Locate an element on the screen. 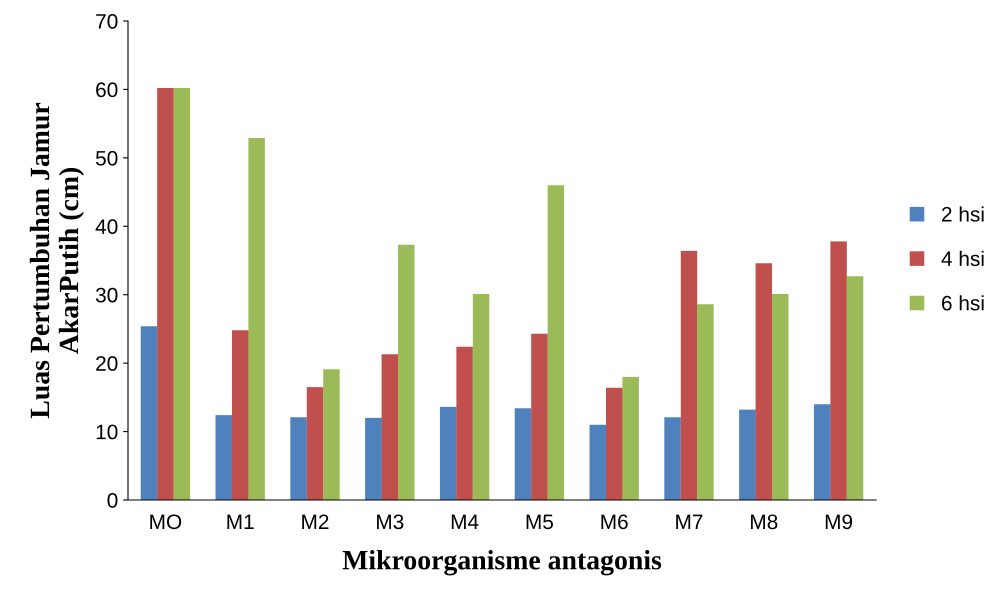  y-tick-label: 0 is located at coordinates (113, 500).